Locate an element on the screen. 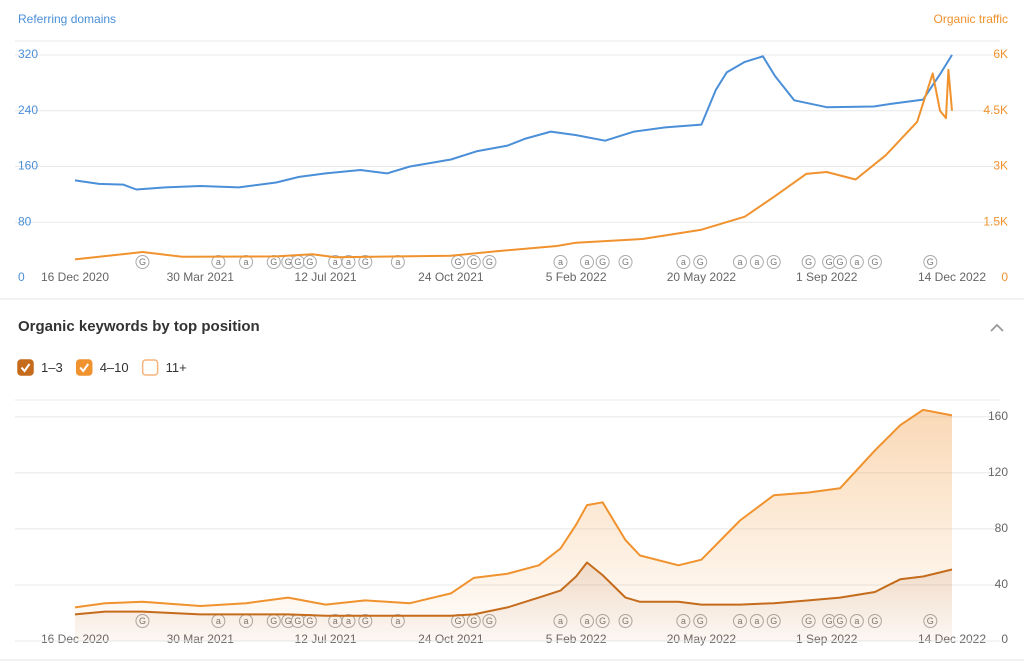 This screenshot has height=662, width=1024. y-tick-label: 120 is located at coordinates (998, 472).